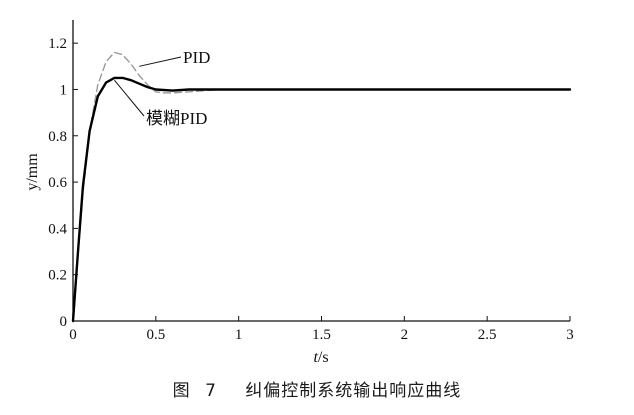  I want to click on annotation-pid: PID, so click(174, 57).